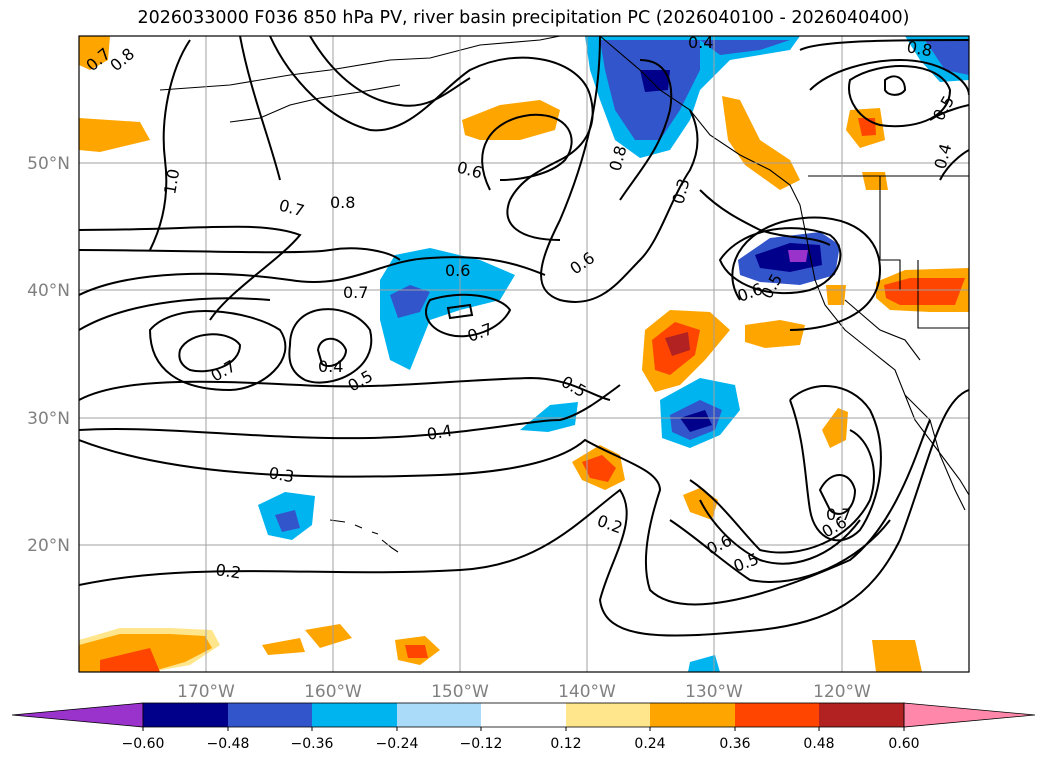 This screenshot has height=765, width=1047. I want to click on lat-tick-label: 40°N, so click(48, 291).